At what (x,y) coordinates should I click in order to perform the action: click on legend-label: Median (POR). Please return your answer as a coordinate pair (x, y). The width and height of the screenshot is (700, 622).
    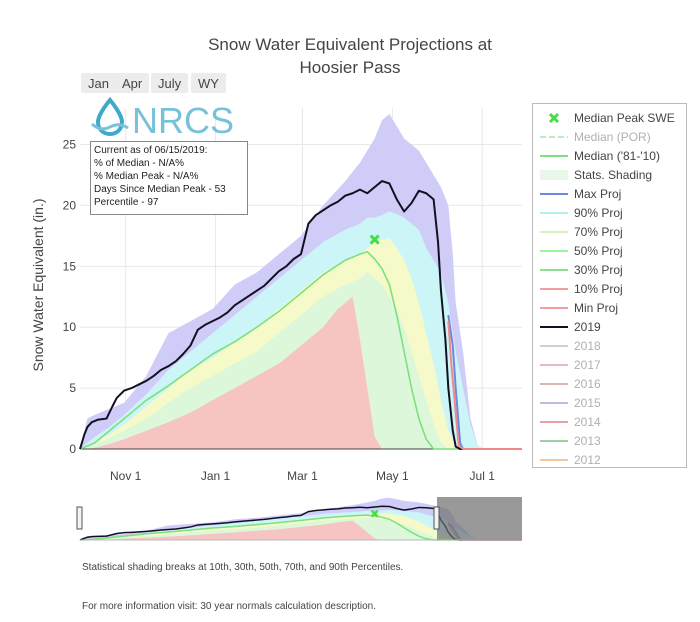
    Looking at the image, I should click on (612, 137).